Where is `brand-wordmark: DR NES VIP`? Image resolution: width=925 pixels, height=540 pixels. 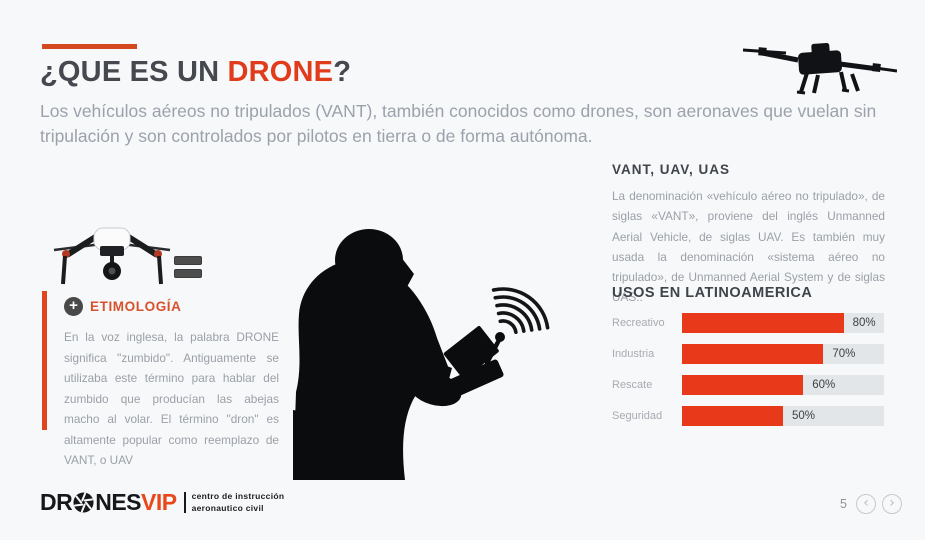 brand-wordmark: DR NES VIP is located at coordinates (108, 502).